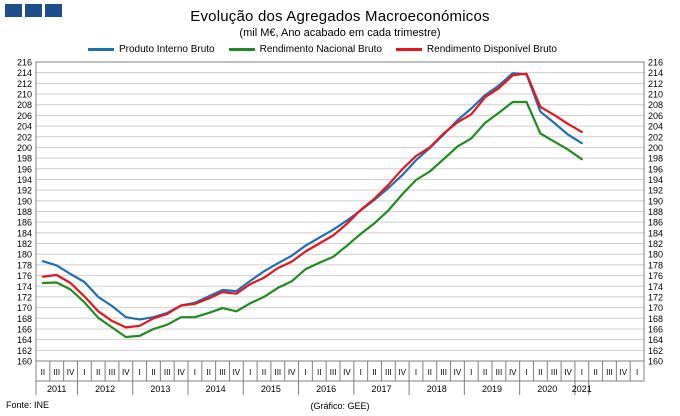  What do you see at coordinates (24, 308) in the screenshot?
I see `y-tick-label-left: 170` at bounding box center [24, 308].